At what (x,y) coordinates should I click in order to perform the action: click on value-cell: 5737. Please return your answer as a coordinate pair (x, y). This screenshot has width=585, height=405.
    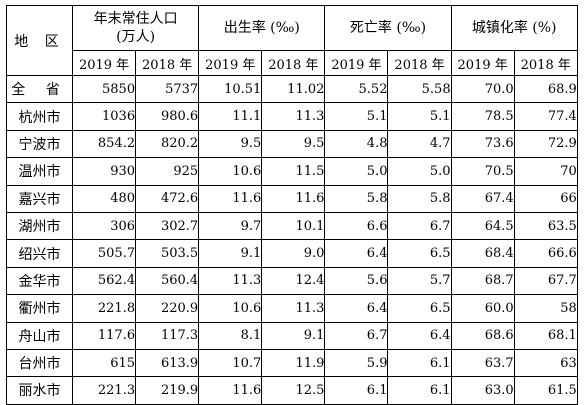
    Looking at the image, I should click on (167, 89).